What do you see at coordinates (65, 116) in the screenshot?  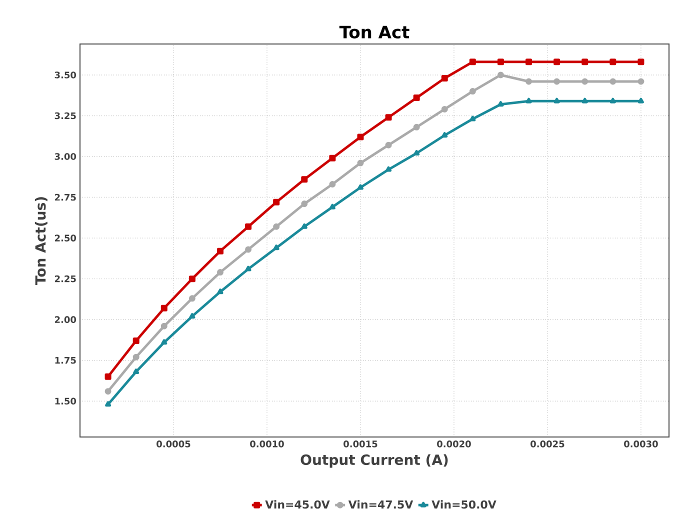 I see `y-tick-label: 3.25` at bounding box center [65, 116].